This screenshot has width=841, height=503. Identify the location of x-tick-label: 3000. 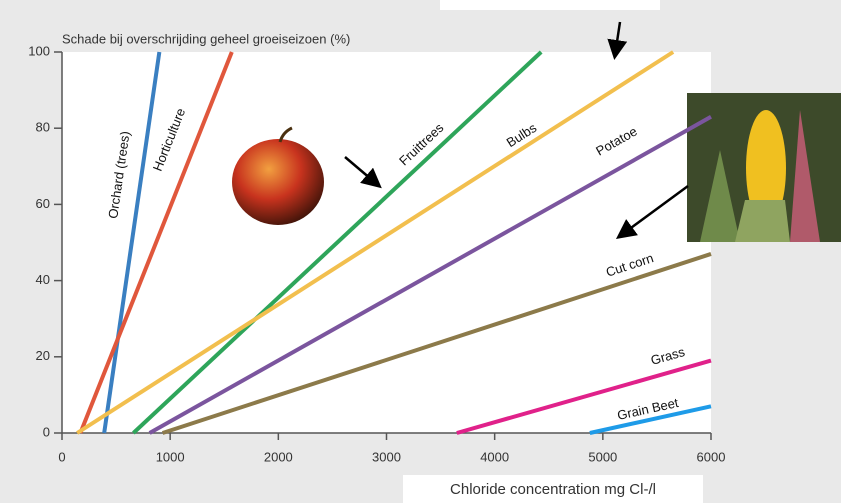
(386, 456).